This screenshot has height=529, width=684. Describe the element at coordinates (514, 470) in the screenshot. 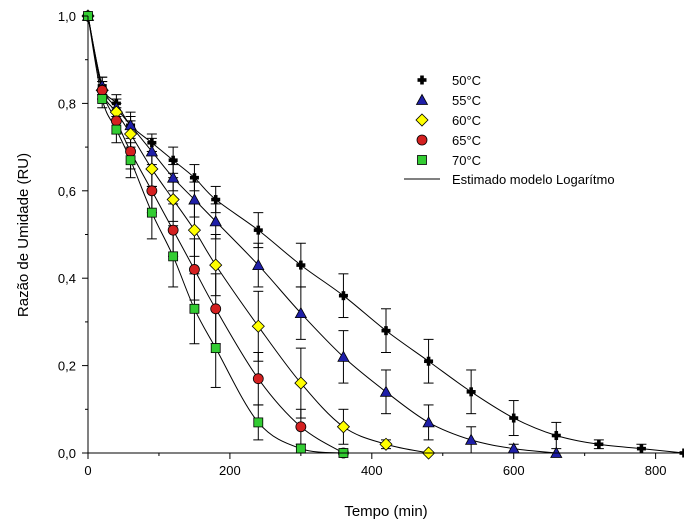

I see `x-tick-label: 600` at that location.